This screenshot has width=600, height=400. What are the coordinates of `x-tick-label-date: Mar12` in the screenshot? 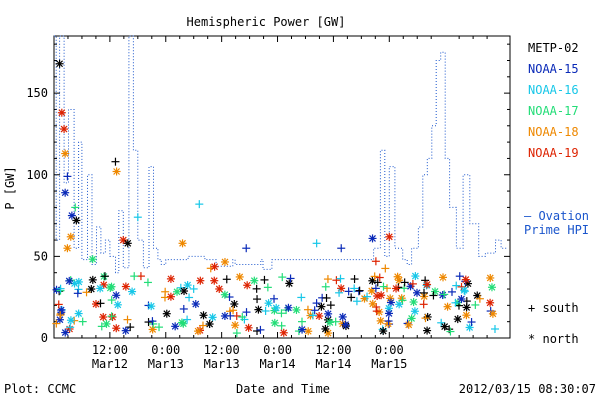 It's located at (110, 364).